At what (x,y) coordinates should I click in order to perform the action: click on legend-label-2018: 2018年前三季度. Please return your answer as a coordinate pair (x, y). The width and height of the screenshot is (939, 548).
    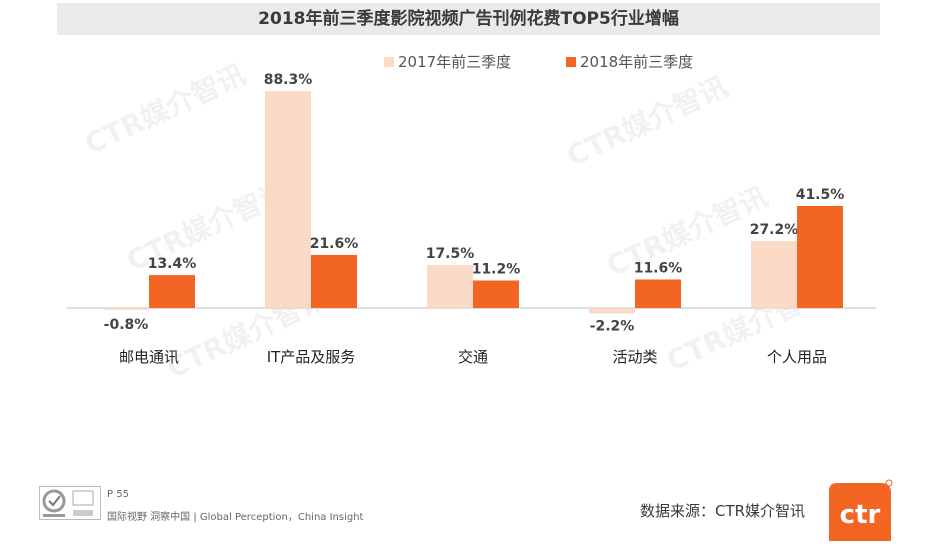
    Looking at the image, I should click on (637, 62).